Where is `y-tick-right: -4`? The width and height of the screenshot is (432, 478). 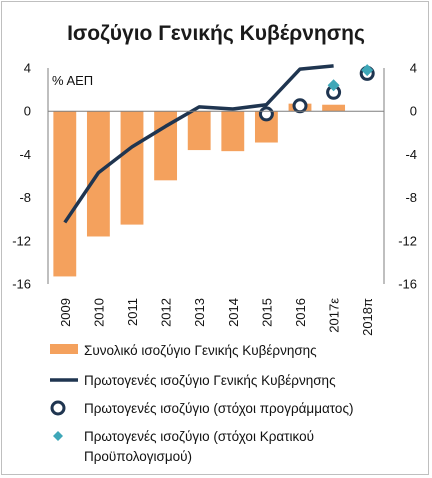 y-tick-right: -4 is located at coordinates (411, 154).